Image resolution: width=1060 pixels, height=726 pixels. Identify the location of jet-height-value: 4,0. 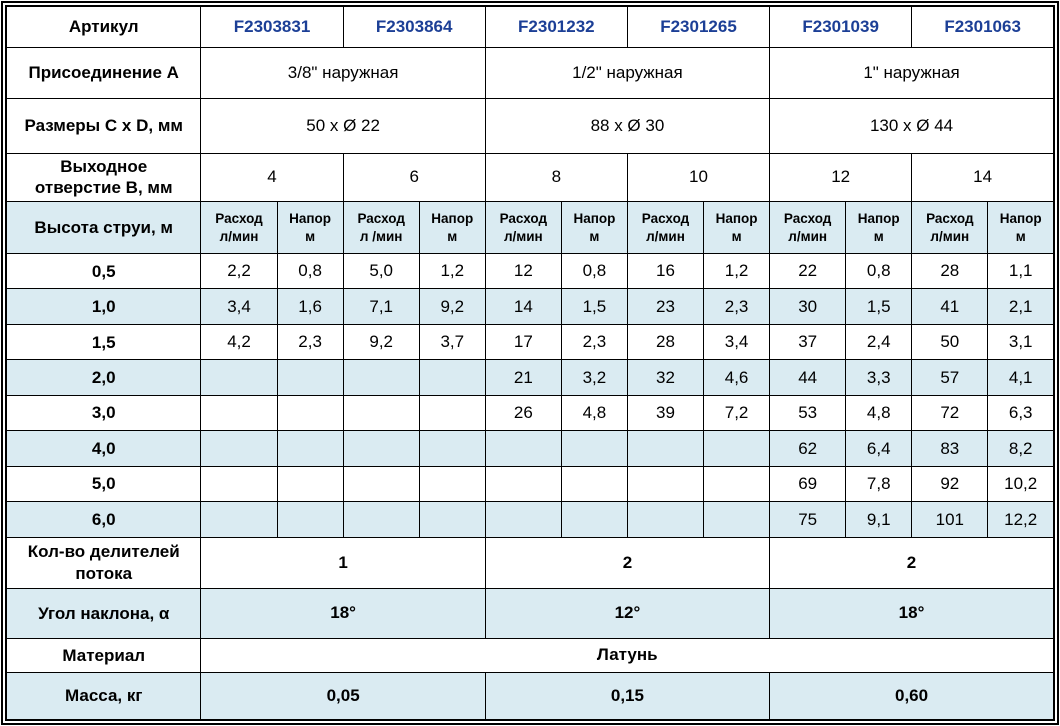
(103, 448).